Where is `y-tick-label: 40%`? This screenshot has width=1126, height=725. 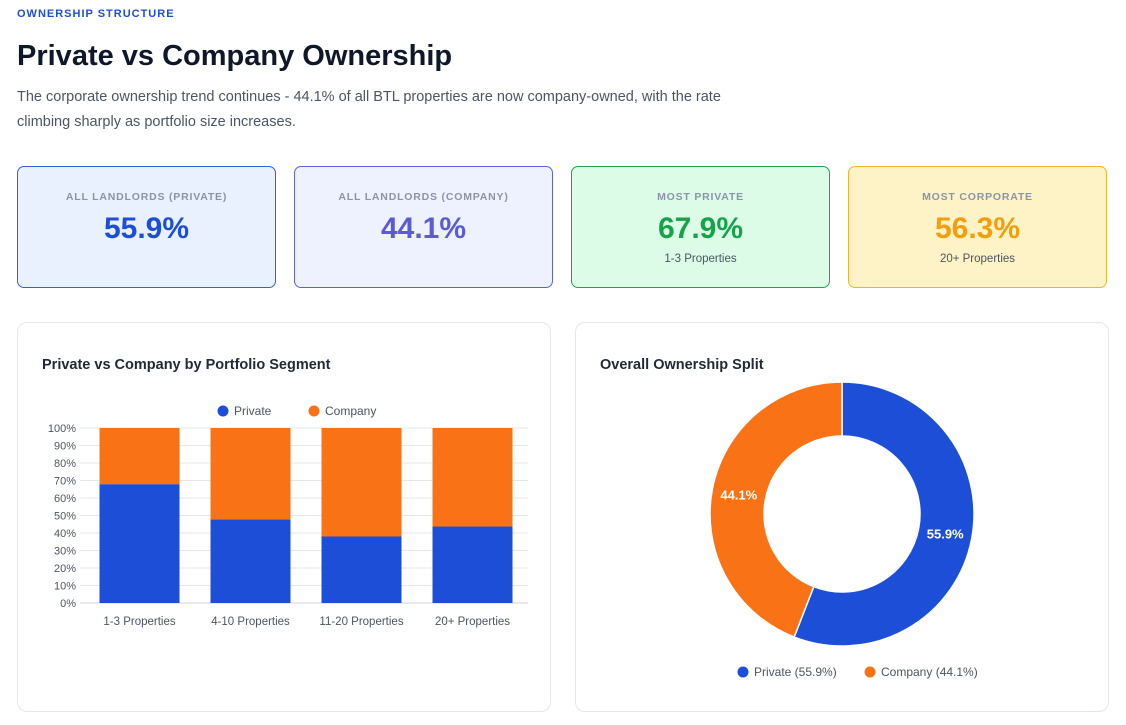 y-tick-label: 40% is located at coordinates (65, 534).